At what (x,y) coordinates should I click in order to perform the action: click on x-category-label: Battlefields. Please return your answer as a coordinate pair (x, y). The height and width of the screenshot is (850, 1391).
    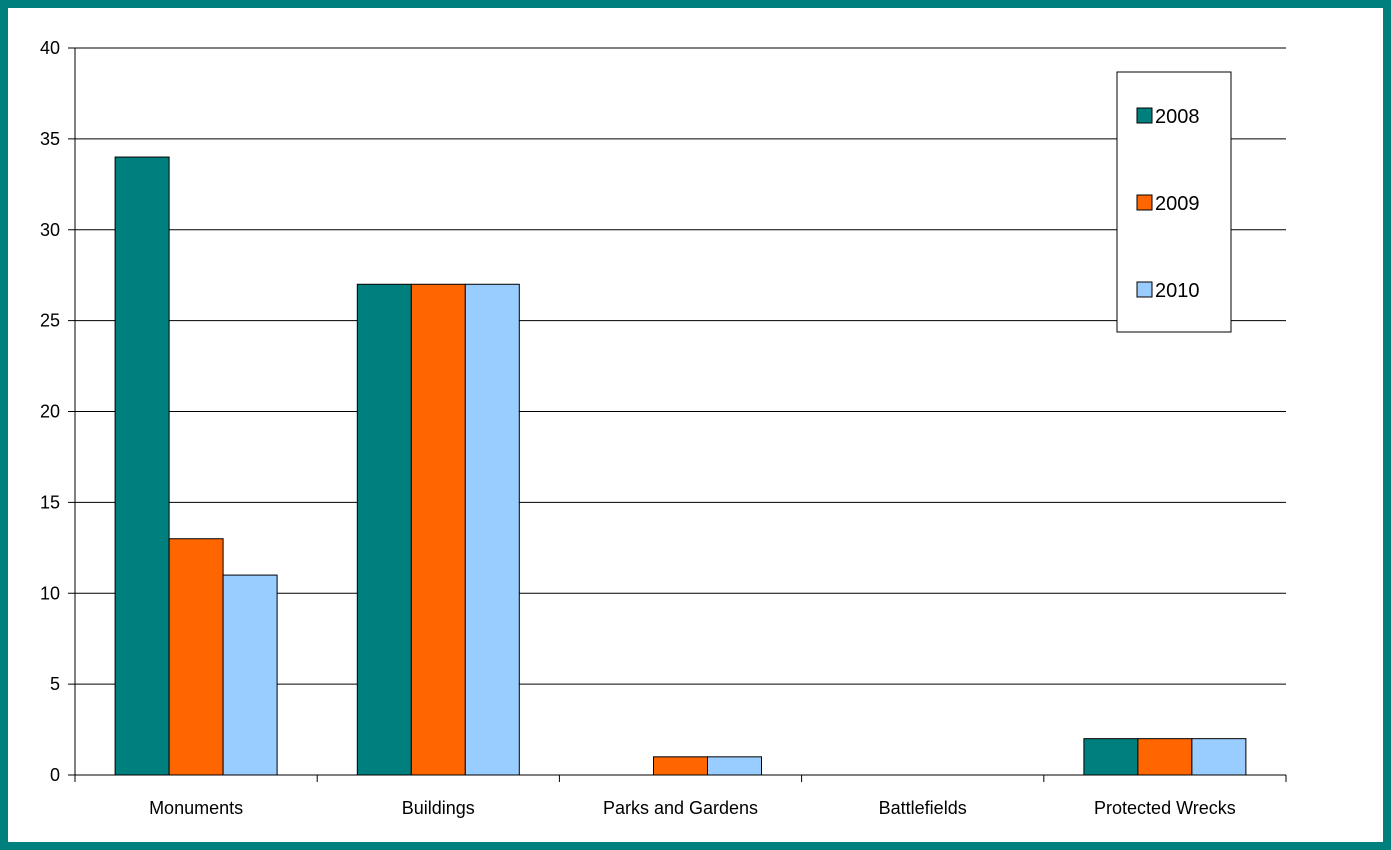
    Looking at the image, I should click on (923, 808).